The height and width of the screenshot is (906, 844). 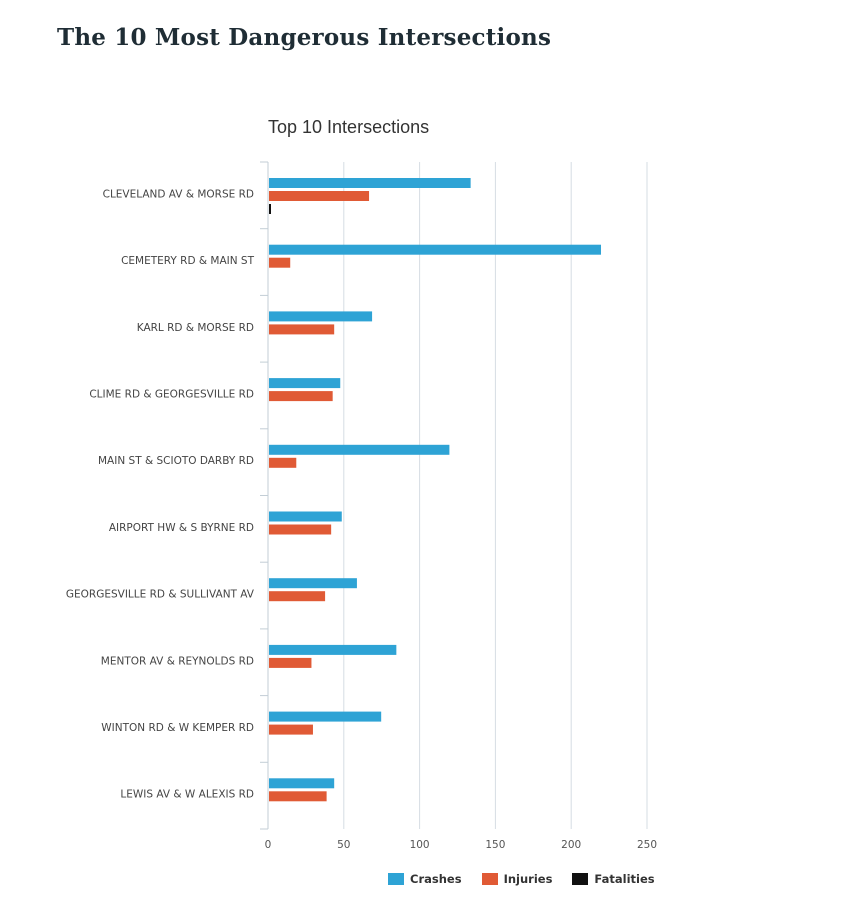 What do you see at coordinates (624, 879) in the screenshot?
I see `legend-label-fatalities: Fatalities` at bounding box center [624, 879].